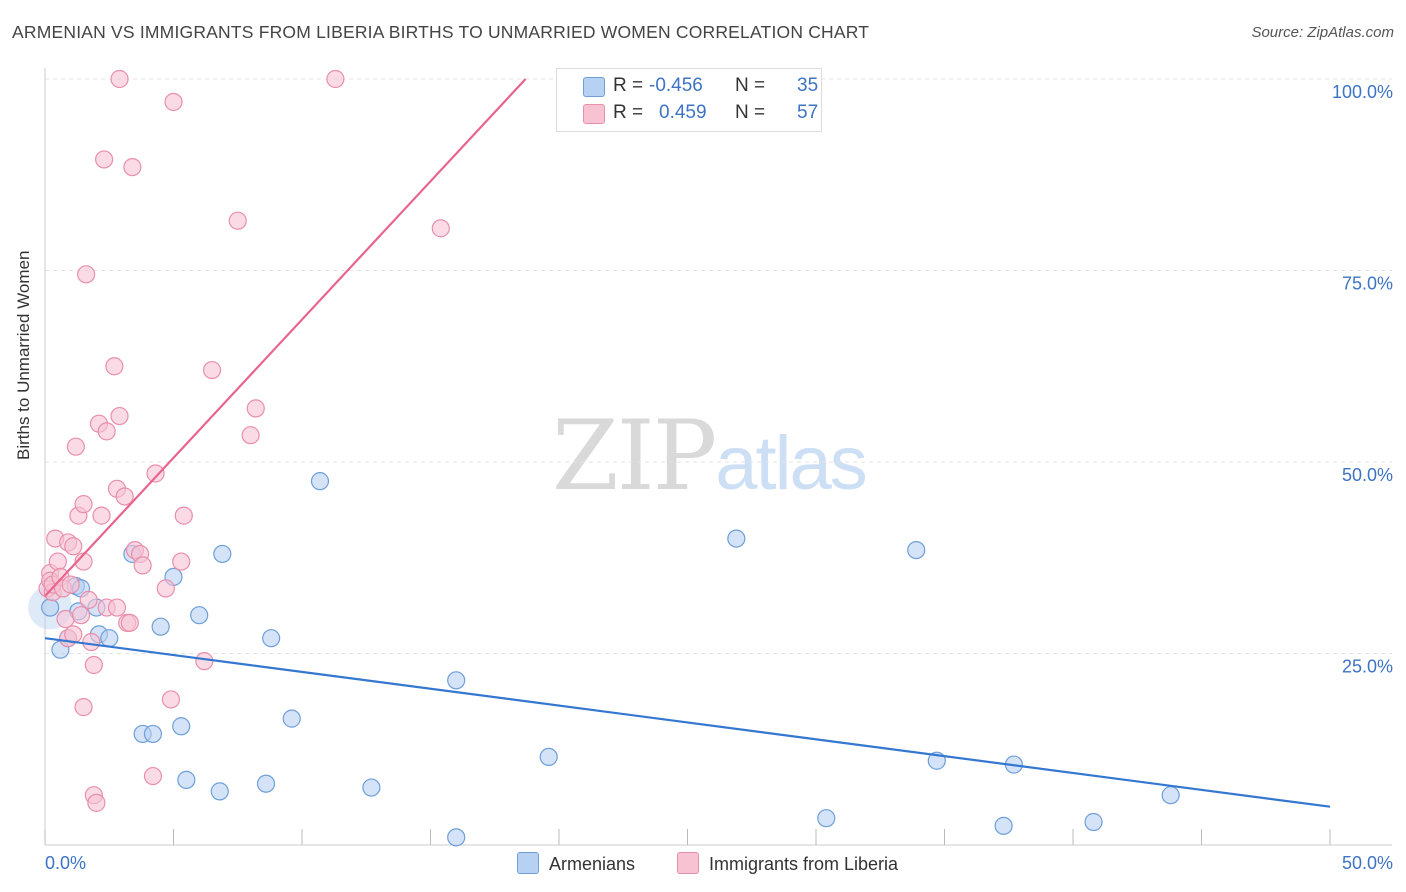  I want to click on bottom-legend-armenians: Armenians, so click(576, 863).